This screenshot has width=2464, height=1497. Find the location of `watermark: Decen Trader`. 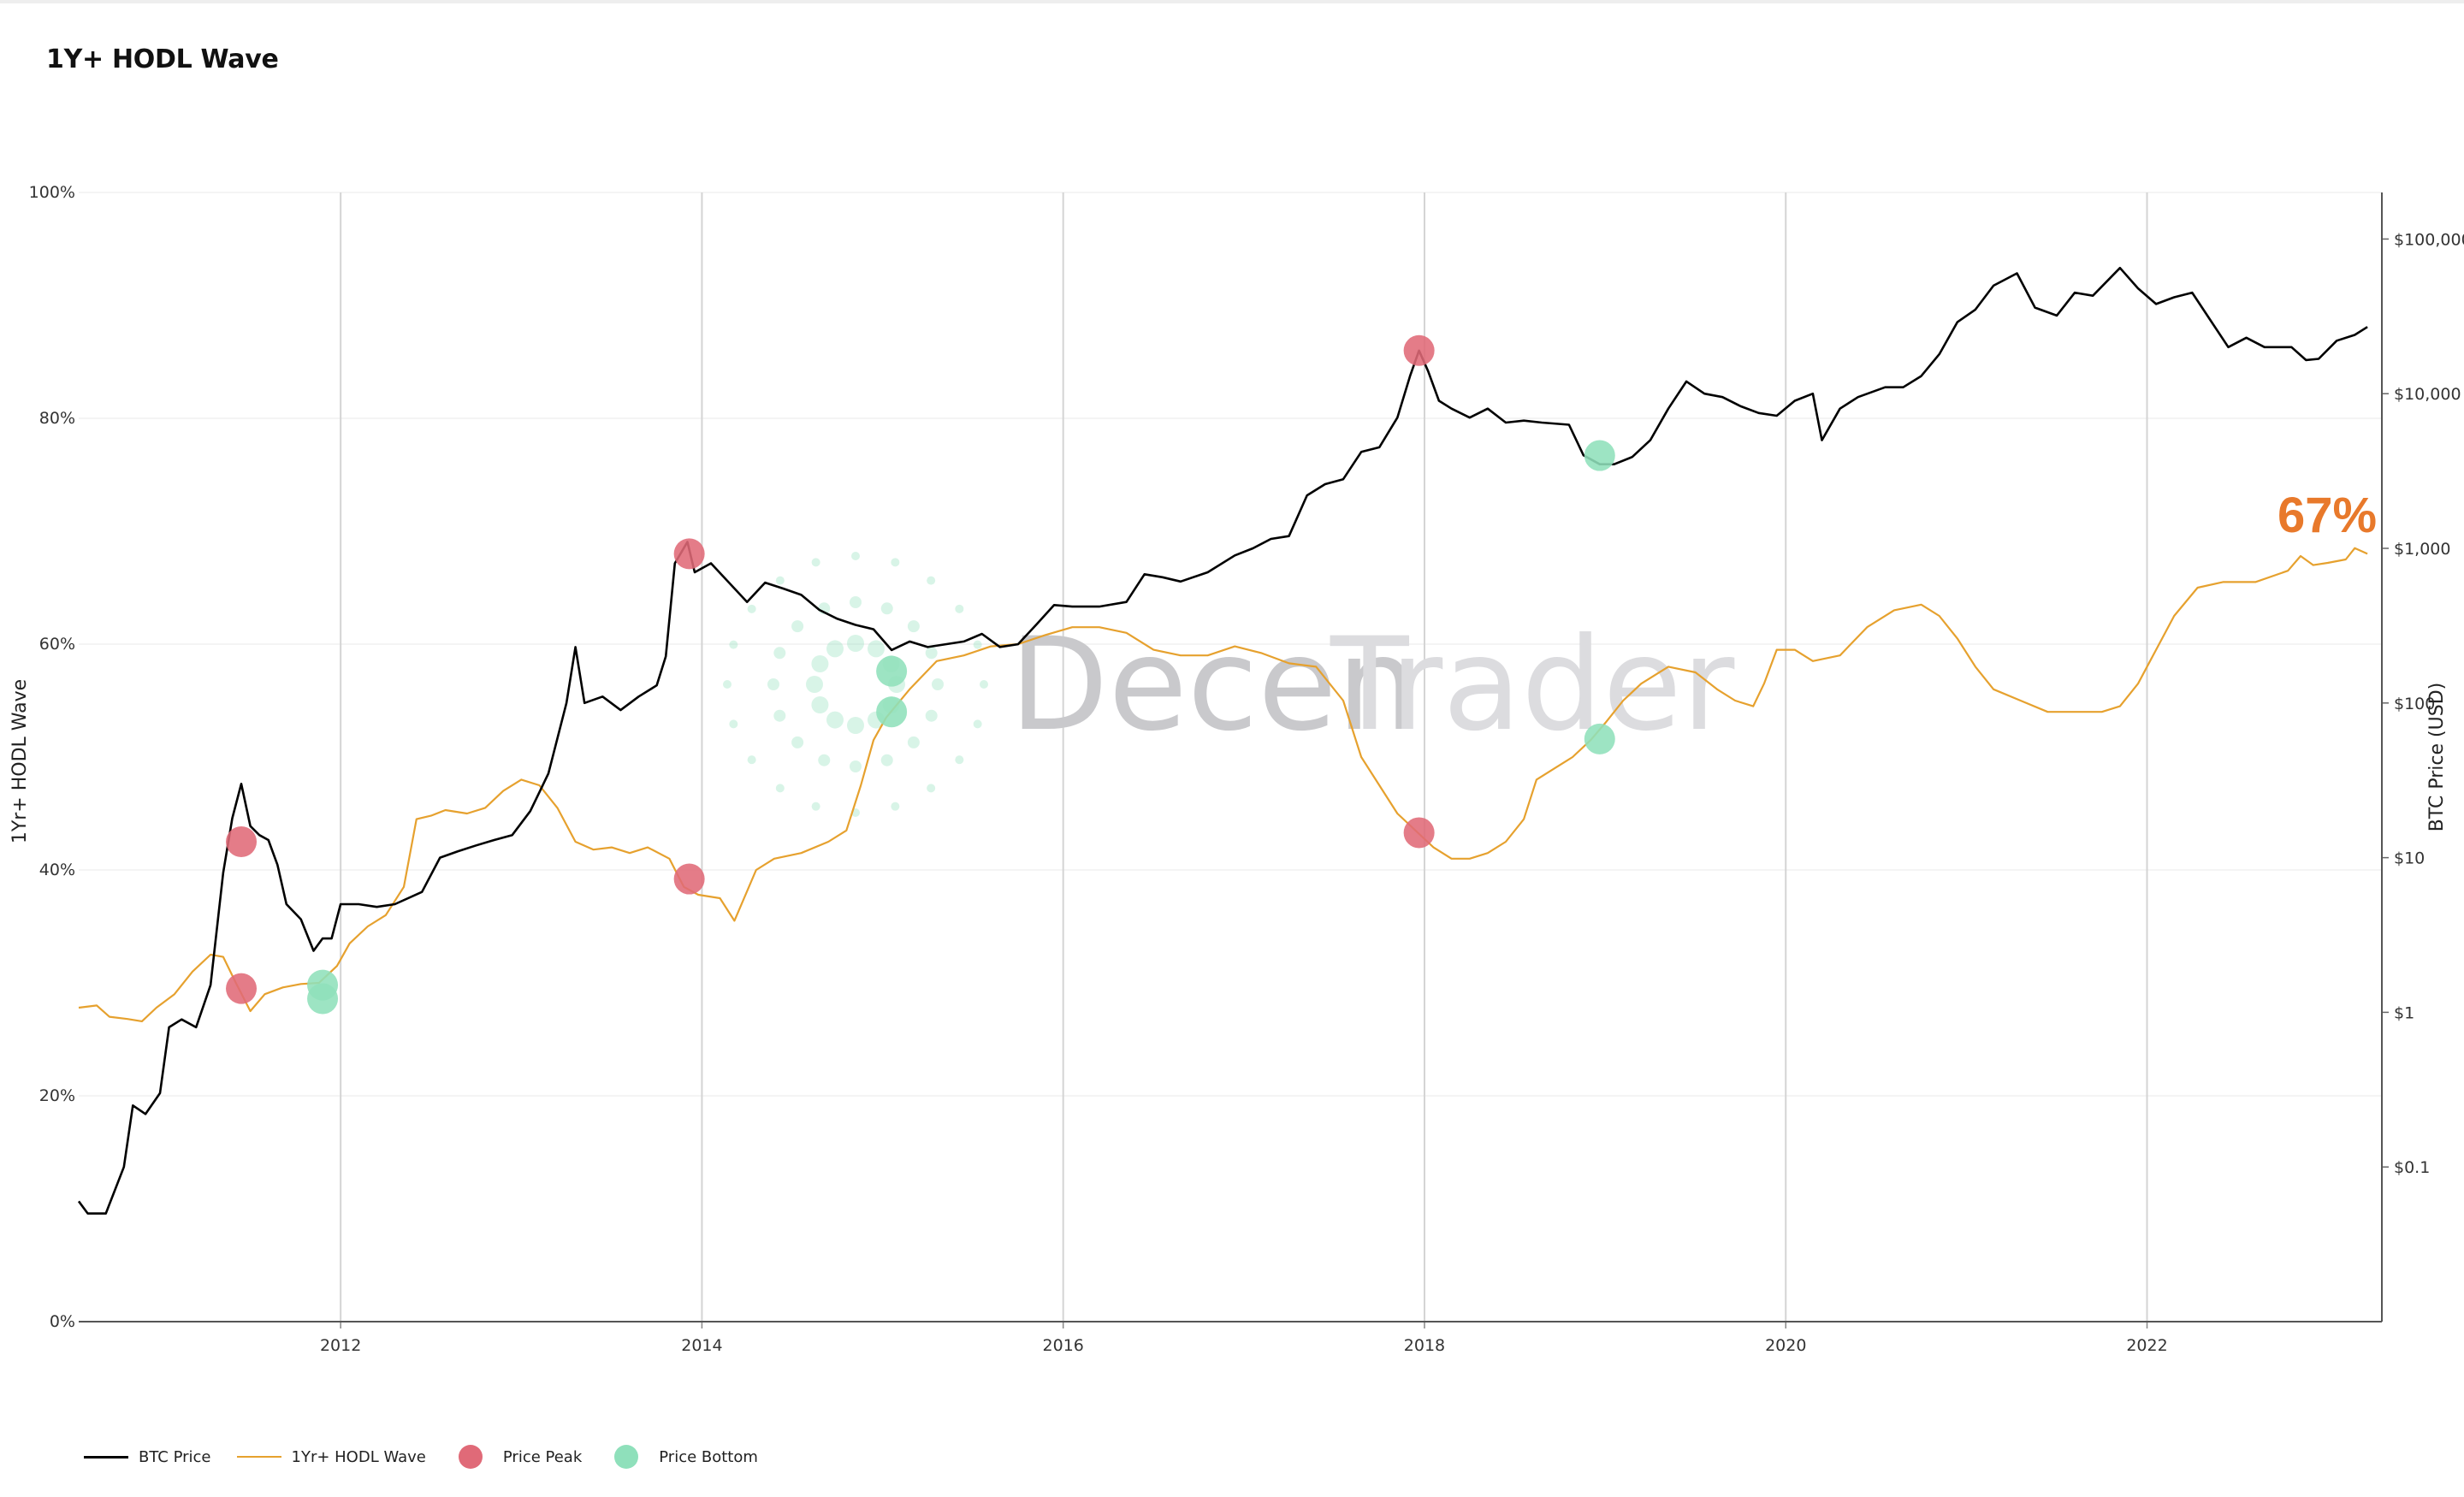

watermark: Decen Trader is located at coordinates (1229, 684).